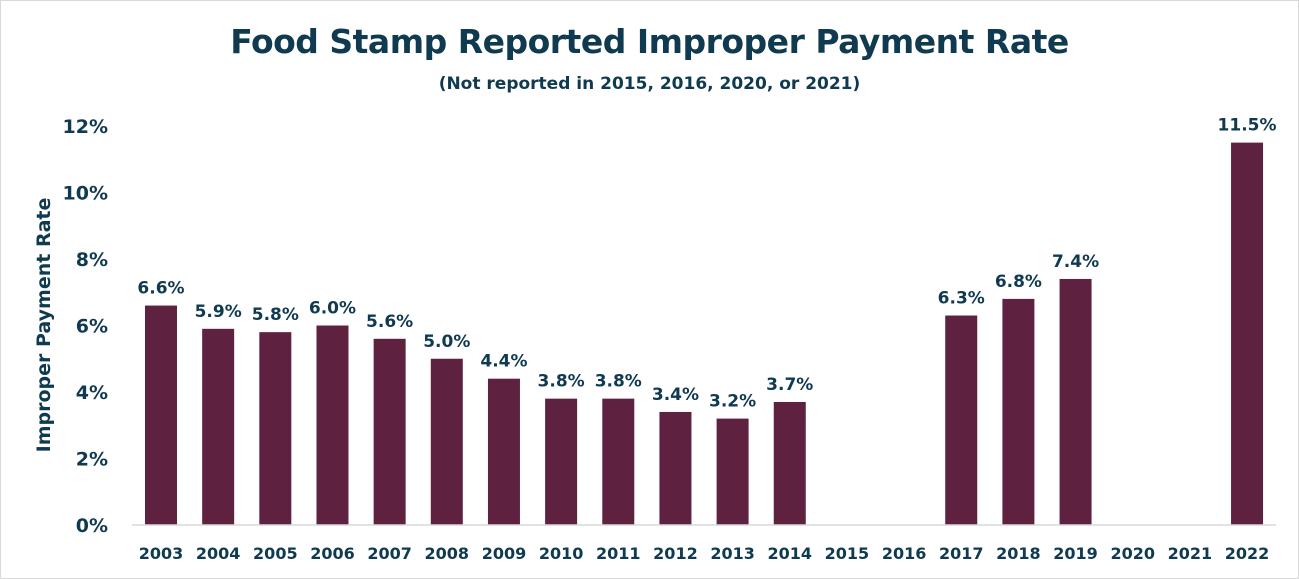 The image size is (1299, 579). What do you see at coordinates (789, 463) in the screenshot?
I see `bar-2014` at bounding box center [789, 463].